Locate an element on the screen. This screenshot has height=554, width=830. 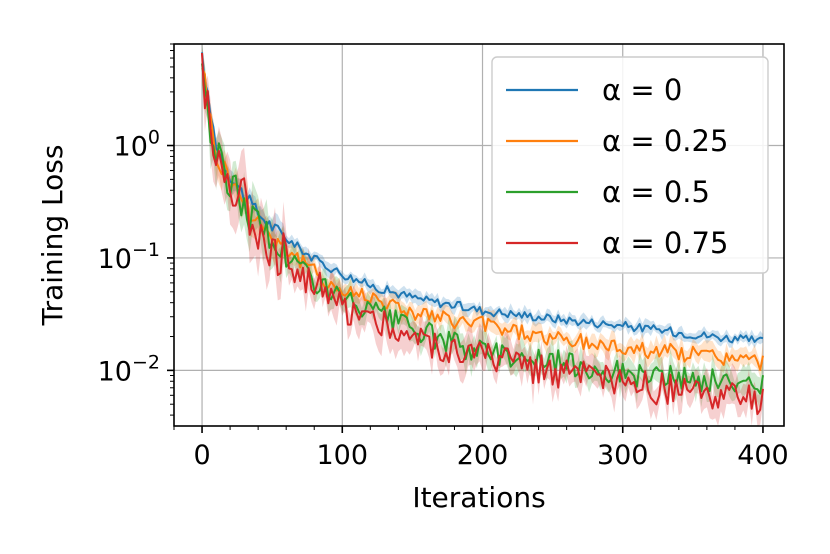
x-tick-label: 0 is located at coordinates (201, 455).